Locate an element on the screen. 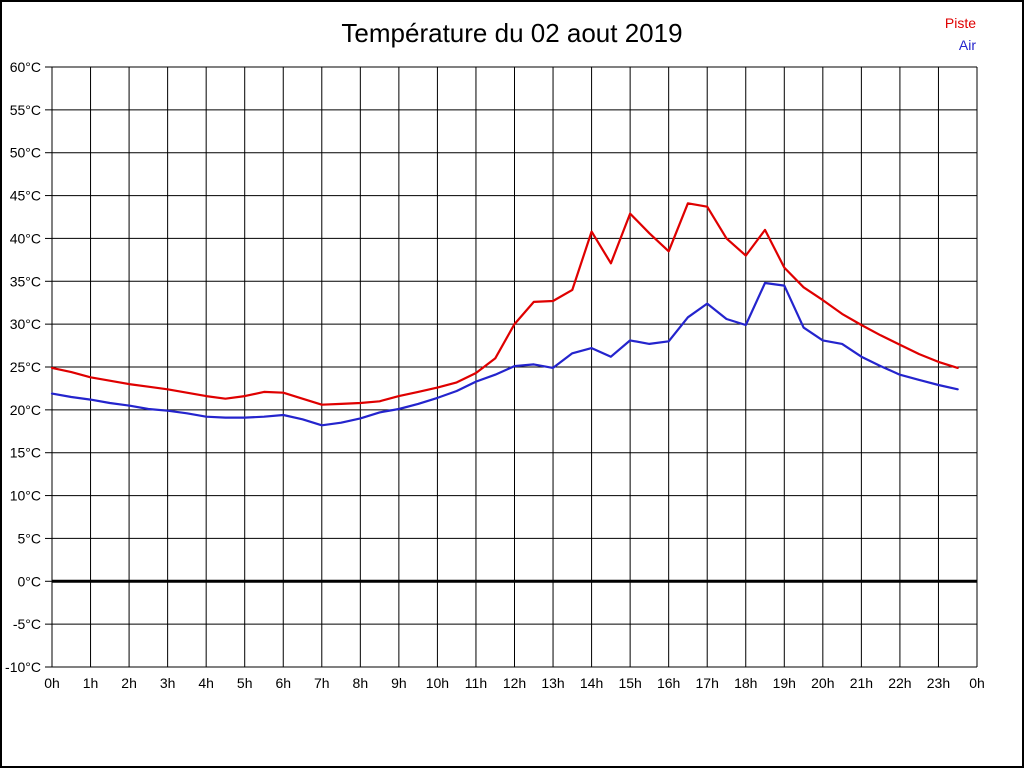 The image size is (1024, 768). x-tick-label: 12h is located at coordinates (514, 683).